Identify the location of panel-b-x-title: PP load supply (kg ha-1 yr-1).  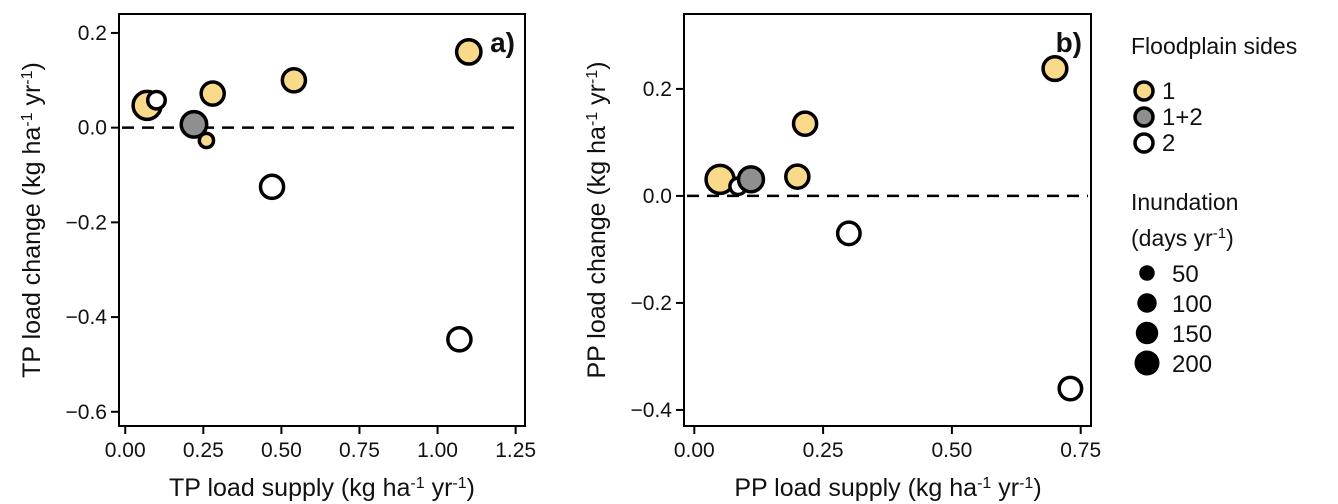
(887, 488).